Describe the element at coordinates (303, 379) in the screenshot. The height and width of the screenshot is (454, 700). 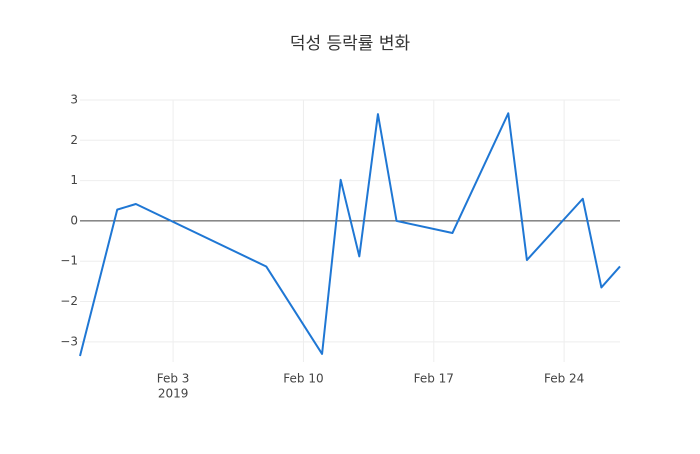
I see `x-tick-label: Feb 10` at that location.